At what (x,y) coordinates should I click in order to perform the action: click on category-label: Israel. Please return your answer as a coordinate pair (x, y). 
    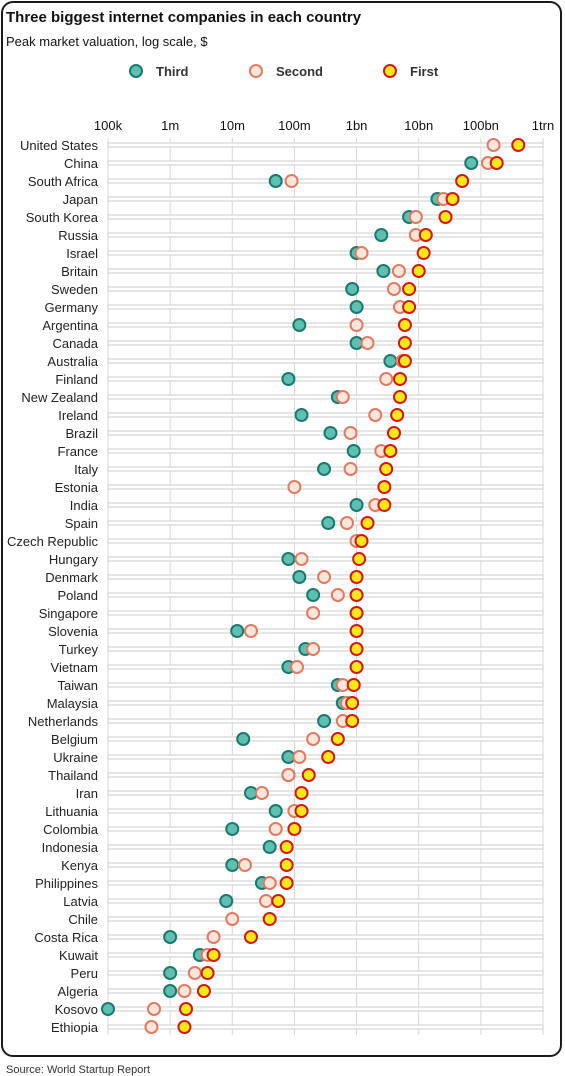
    Looking at the image, I should click on (82, 253).